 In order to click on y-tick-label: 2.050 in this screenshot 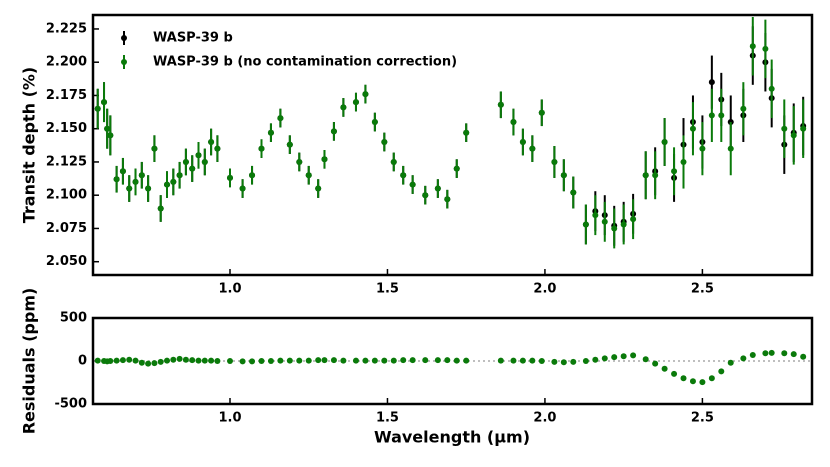, I will do `click(66, 261)`.